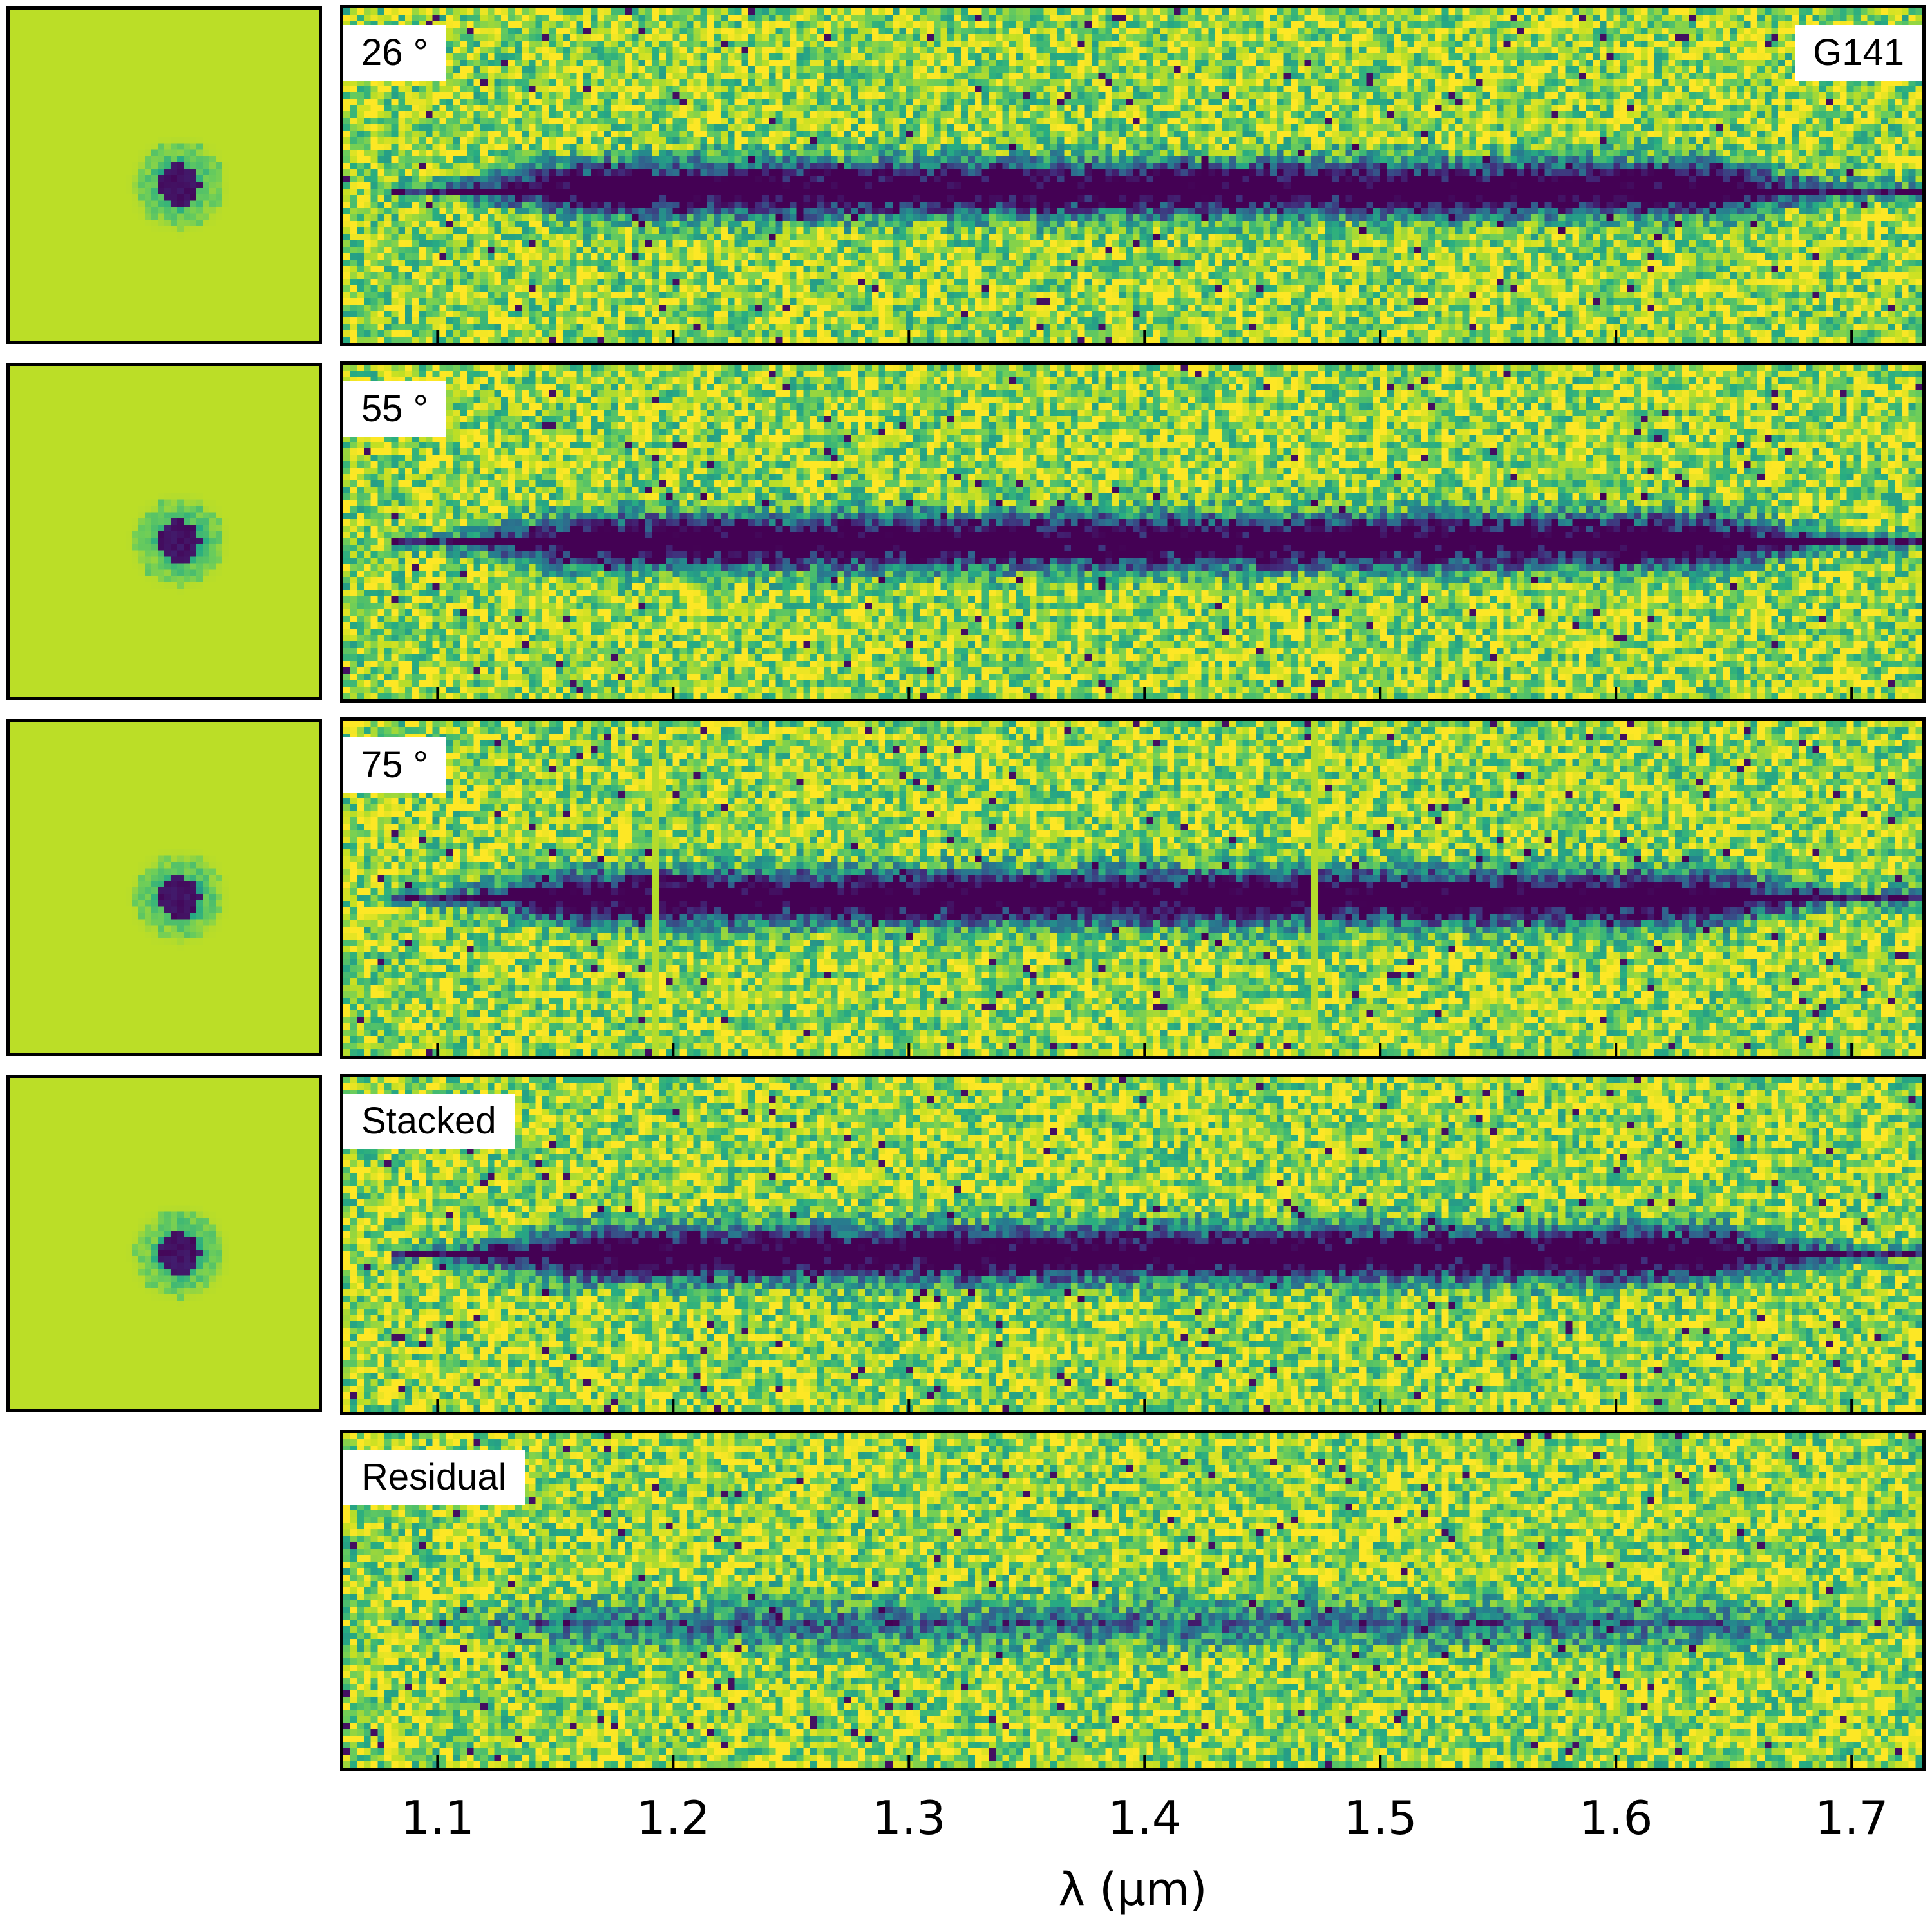  What do you see at coordinates (395, 765) in the screenshot?
I see `panel-label: 75 °` at bounding box center [395, 765].